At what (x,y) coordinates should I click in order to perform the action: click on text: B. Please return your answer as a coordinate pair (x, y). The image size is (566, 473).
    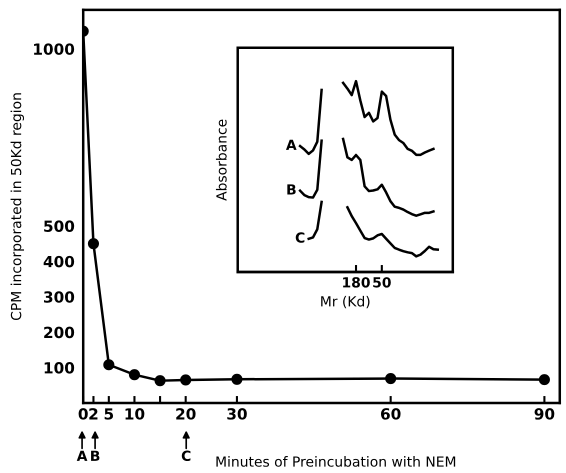
    Looking at the image, I should click on (95, 455).